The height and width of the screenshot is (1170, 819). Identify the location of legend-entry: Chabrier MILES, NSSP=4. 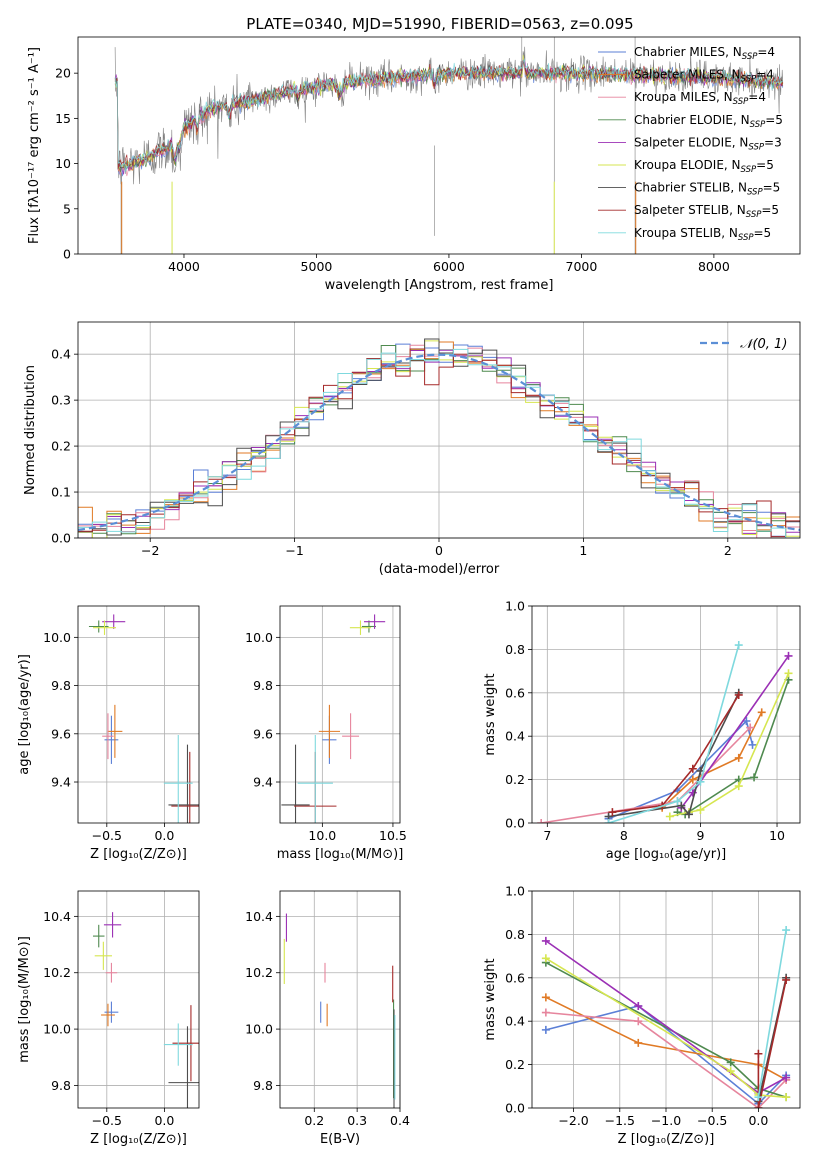
(704, 53).